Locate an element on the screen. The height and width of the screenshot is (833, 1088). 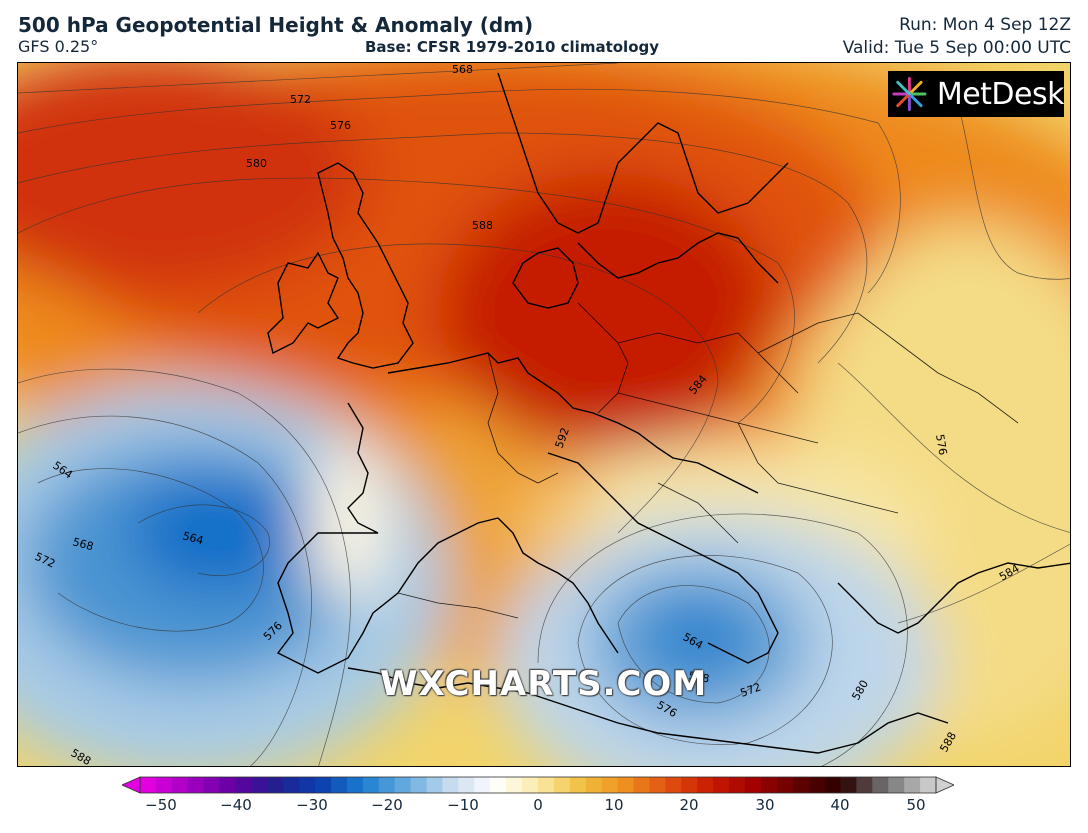
contour-label: 564 is located at coordinates (193, 538).